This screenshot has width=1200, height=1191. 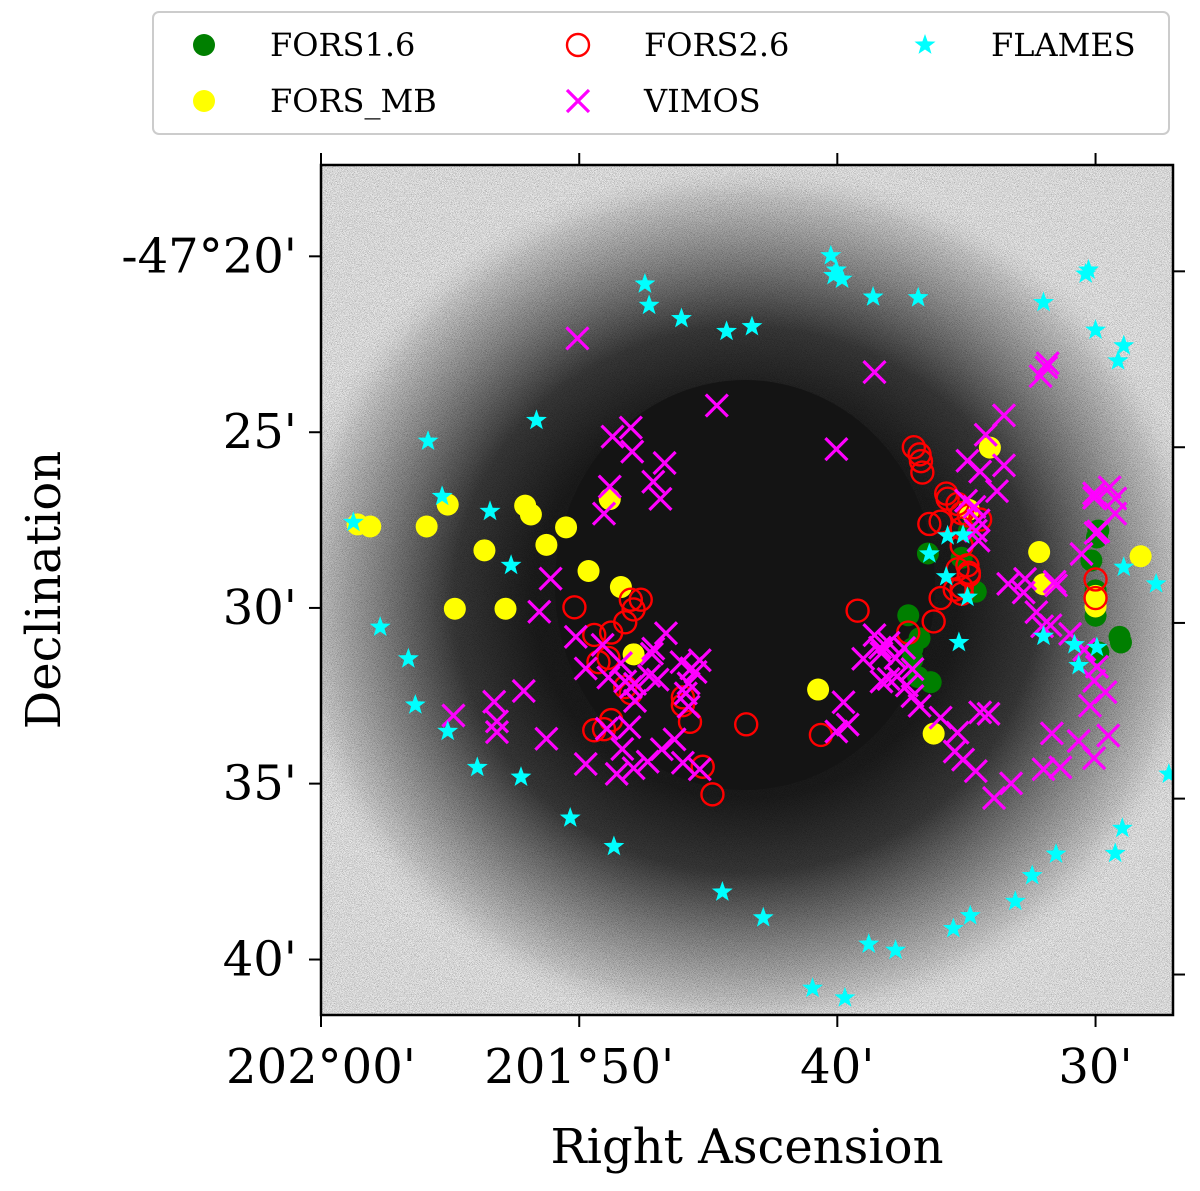 I want to click on y-tick-label: -47°20', so click(x=209, y=256).